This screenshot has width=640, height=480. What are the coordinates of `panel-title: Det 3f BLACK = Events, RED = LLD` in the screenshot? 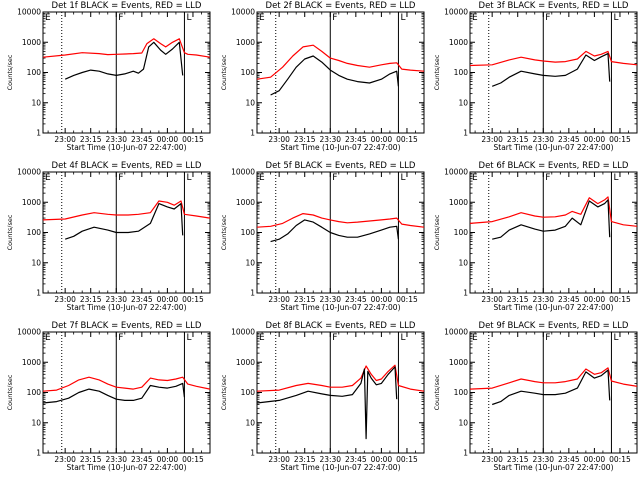 It's located at (554, 6).